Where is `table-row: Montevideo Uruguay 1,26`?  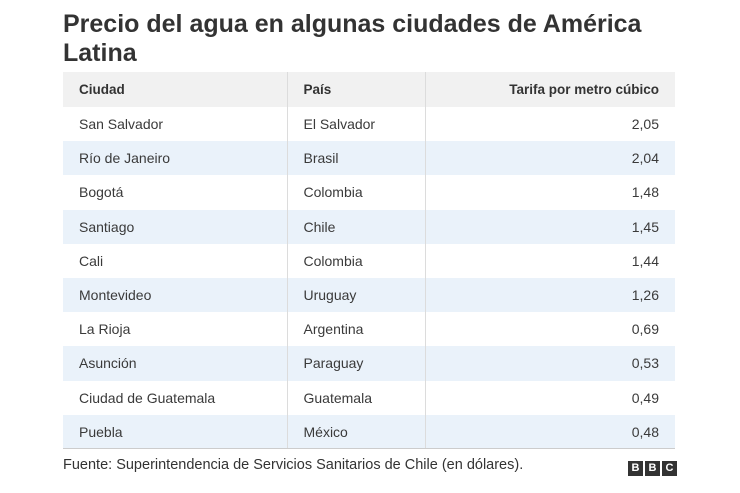 table-row: Montevideo Uruguay 1,26 is located at coordinates (369, 295).